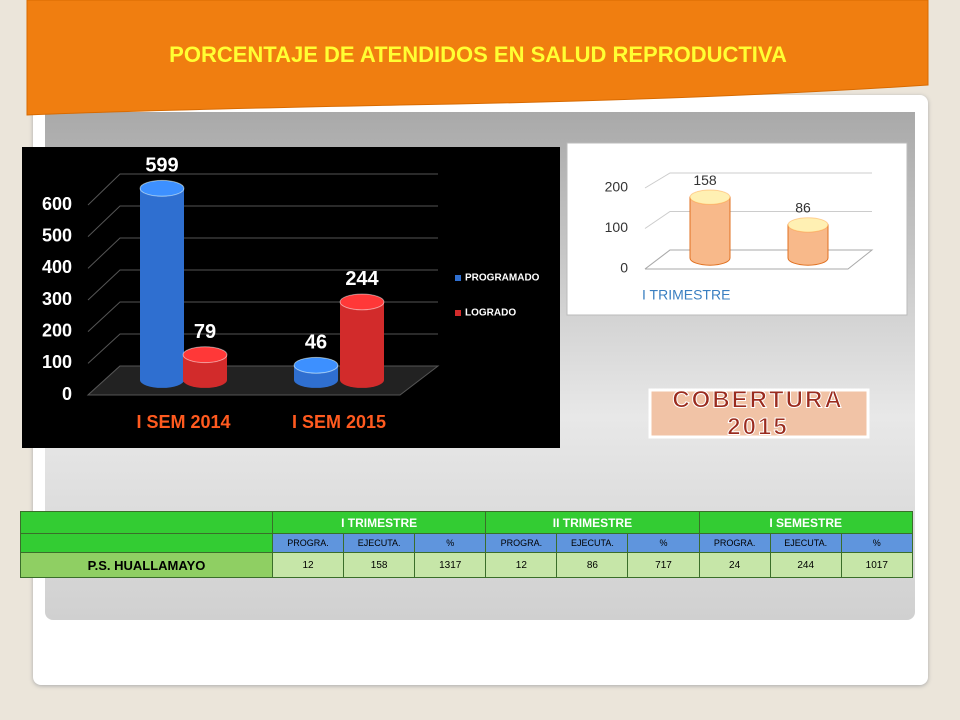  What do you see at coordinates (663, 565) in the screenshot?
I see `cell: 717` at bounding box center [663, 565].